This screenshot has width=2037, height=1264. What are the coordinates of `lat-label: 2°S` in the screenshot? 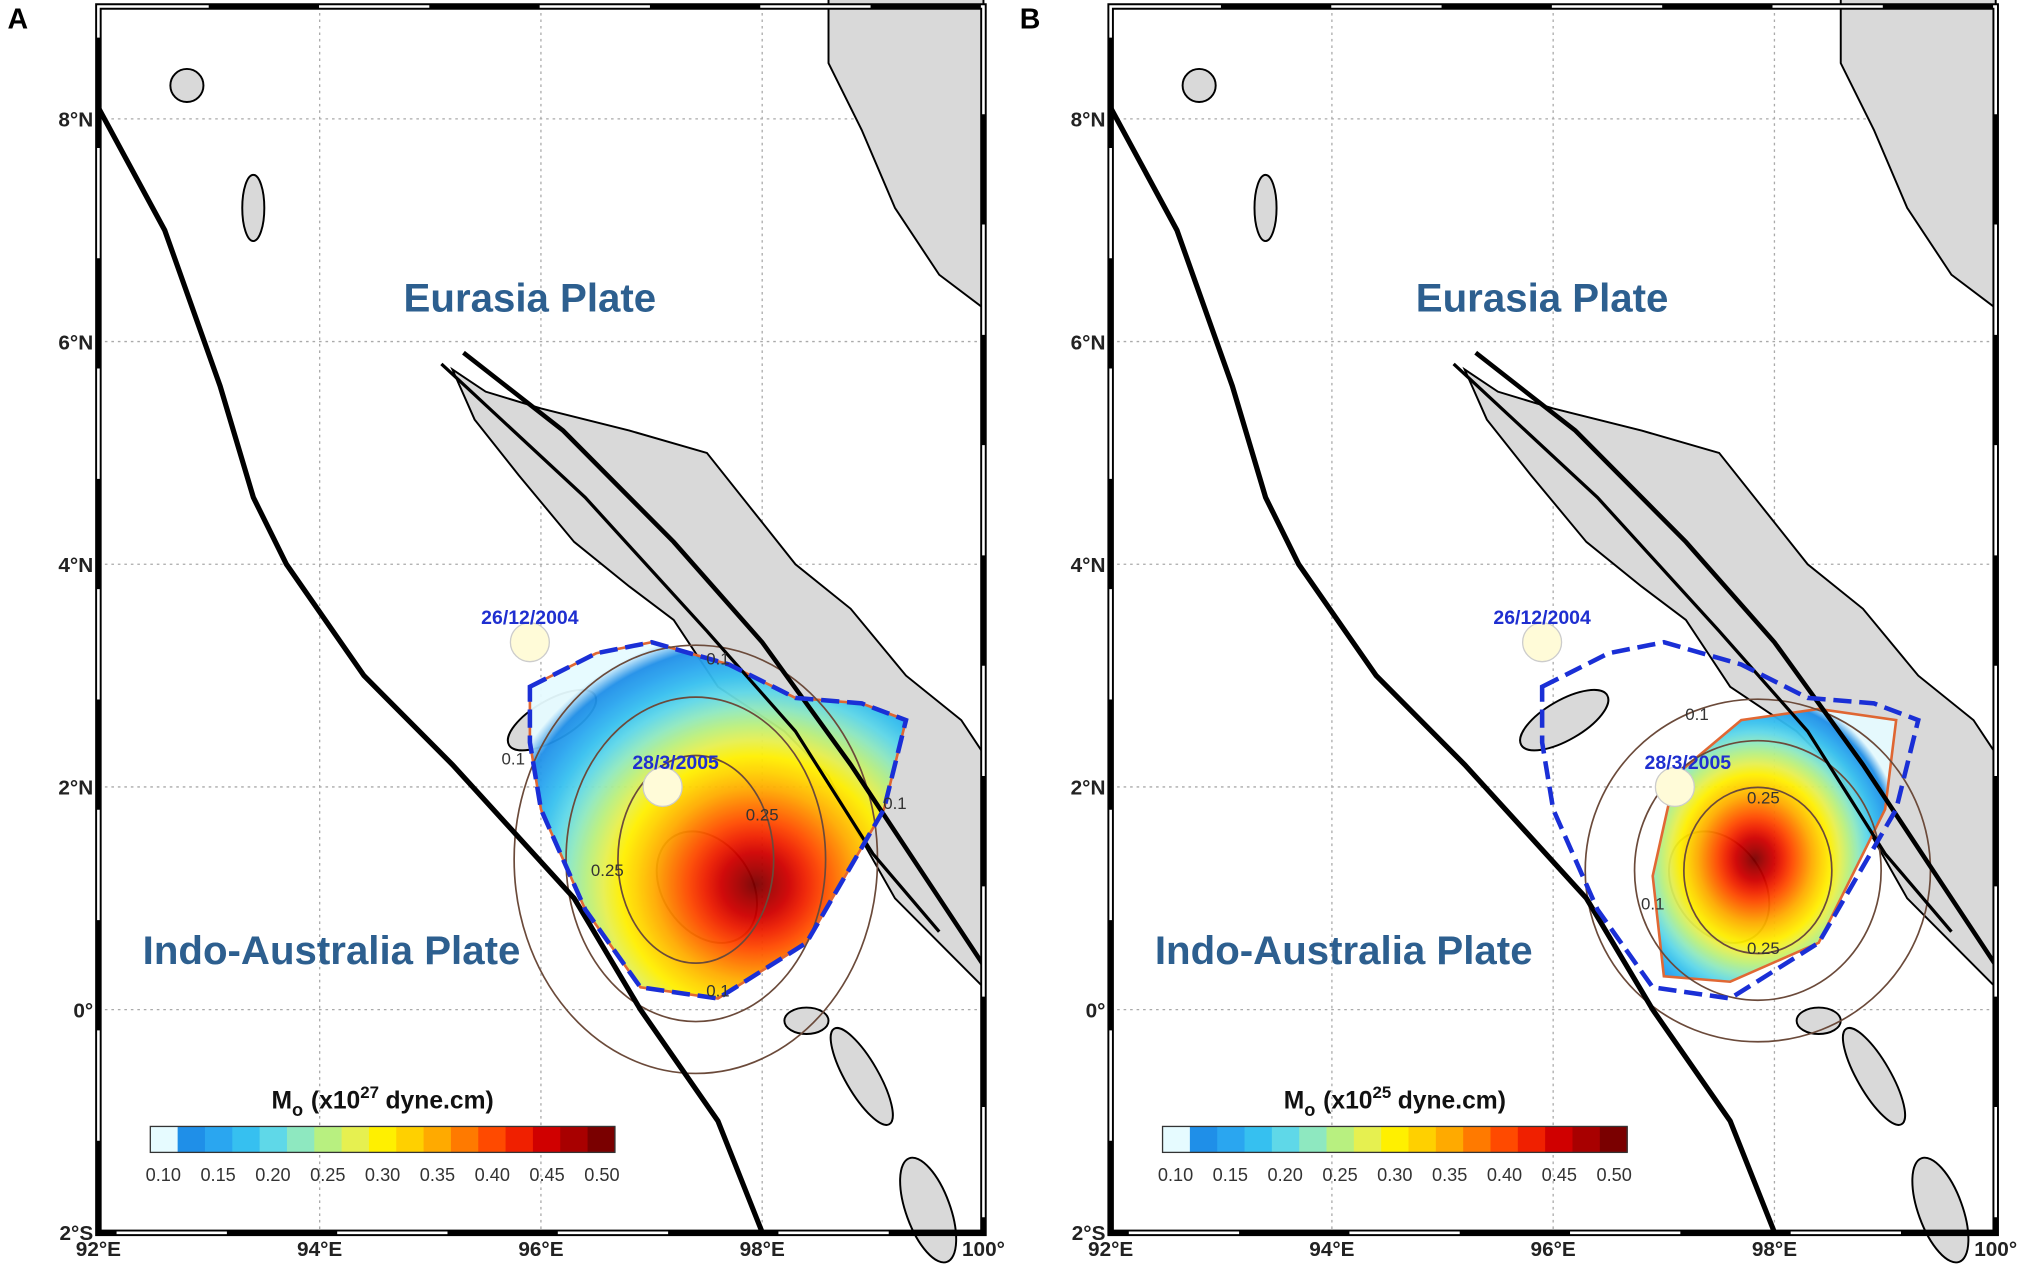 It's located at (1089, 1233).